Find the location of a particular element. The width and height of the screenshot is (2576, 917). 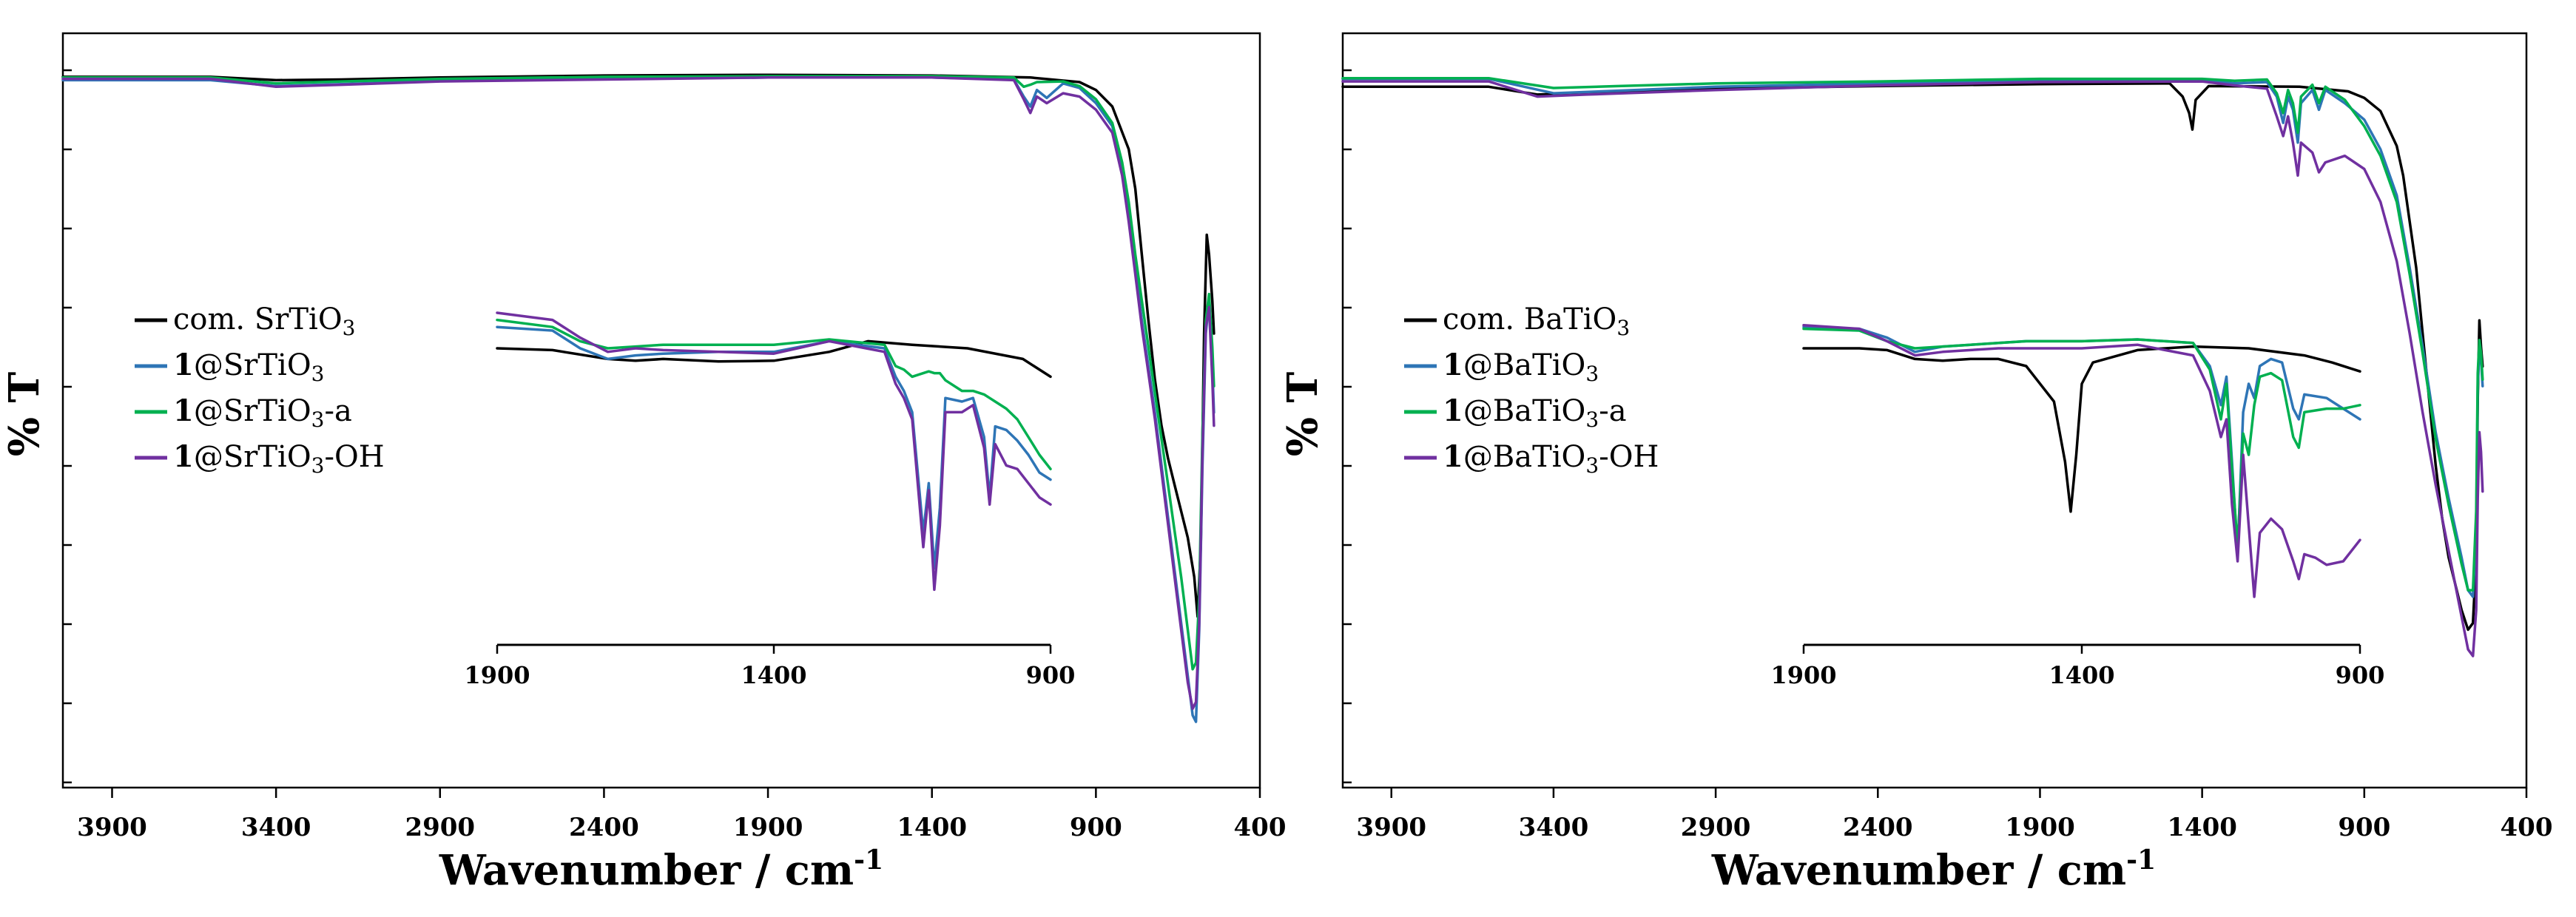

legend-item-s1: 1@BaTiO3 is located at coordinates (1501, 367).